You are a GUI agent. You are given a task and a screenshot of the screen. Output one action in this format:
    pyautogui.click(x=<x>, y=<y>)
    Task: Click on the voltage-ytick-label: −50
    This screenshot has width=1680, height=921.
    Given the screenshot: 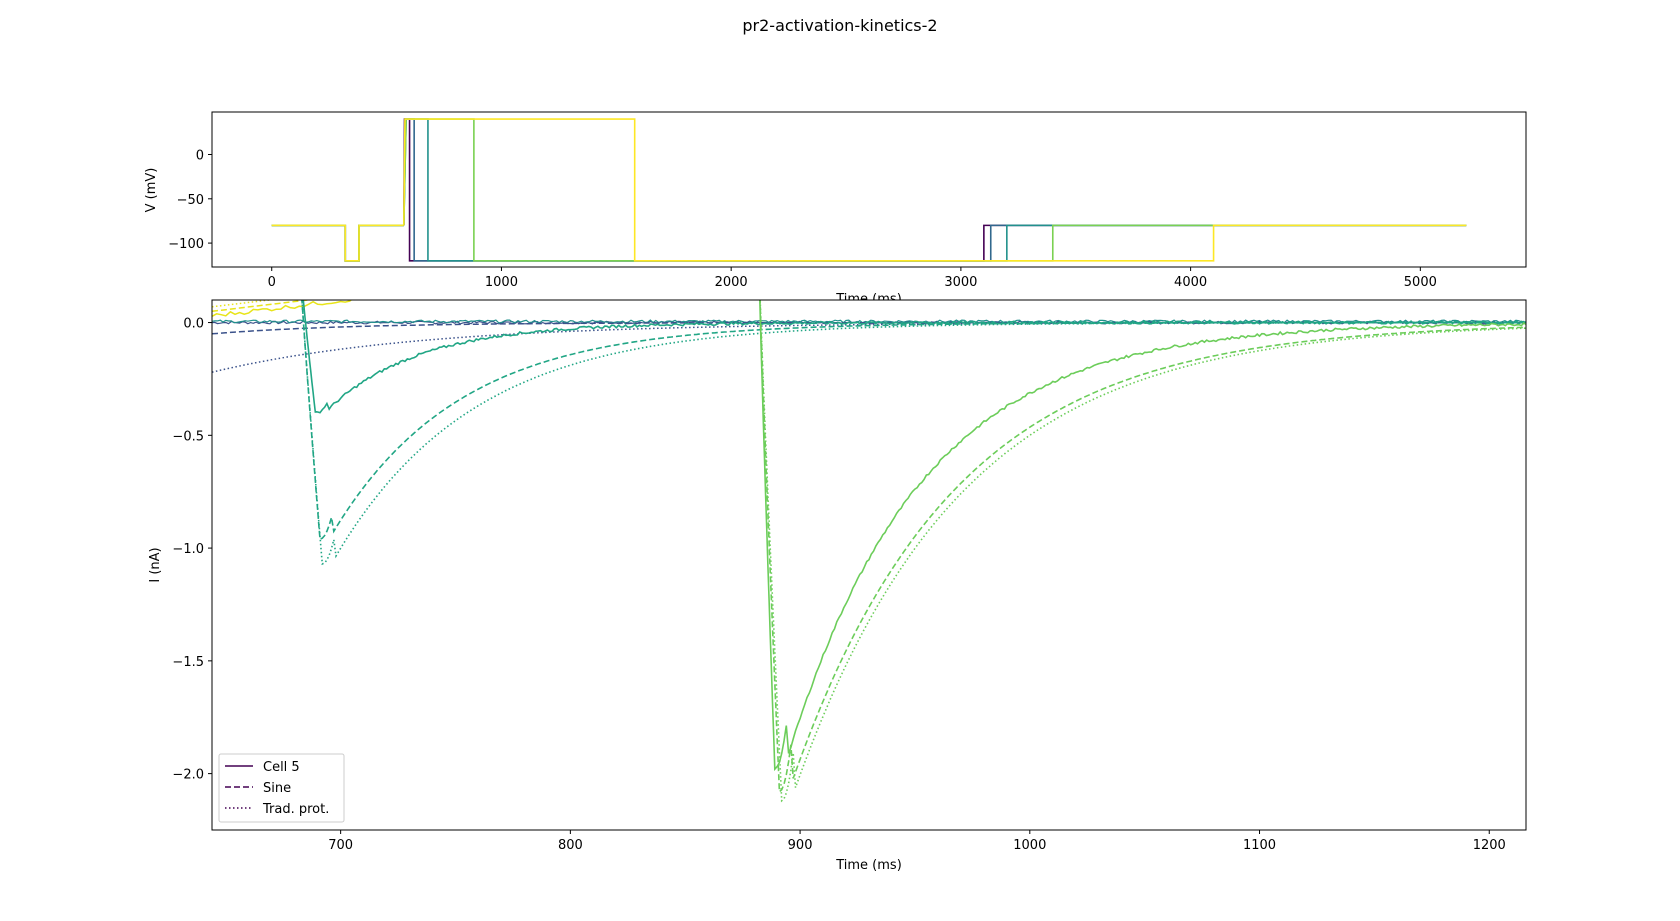 What is the action you would take?
    pyautogui.click(x=190, y=200)
    